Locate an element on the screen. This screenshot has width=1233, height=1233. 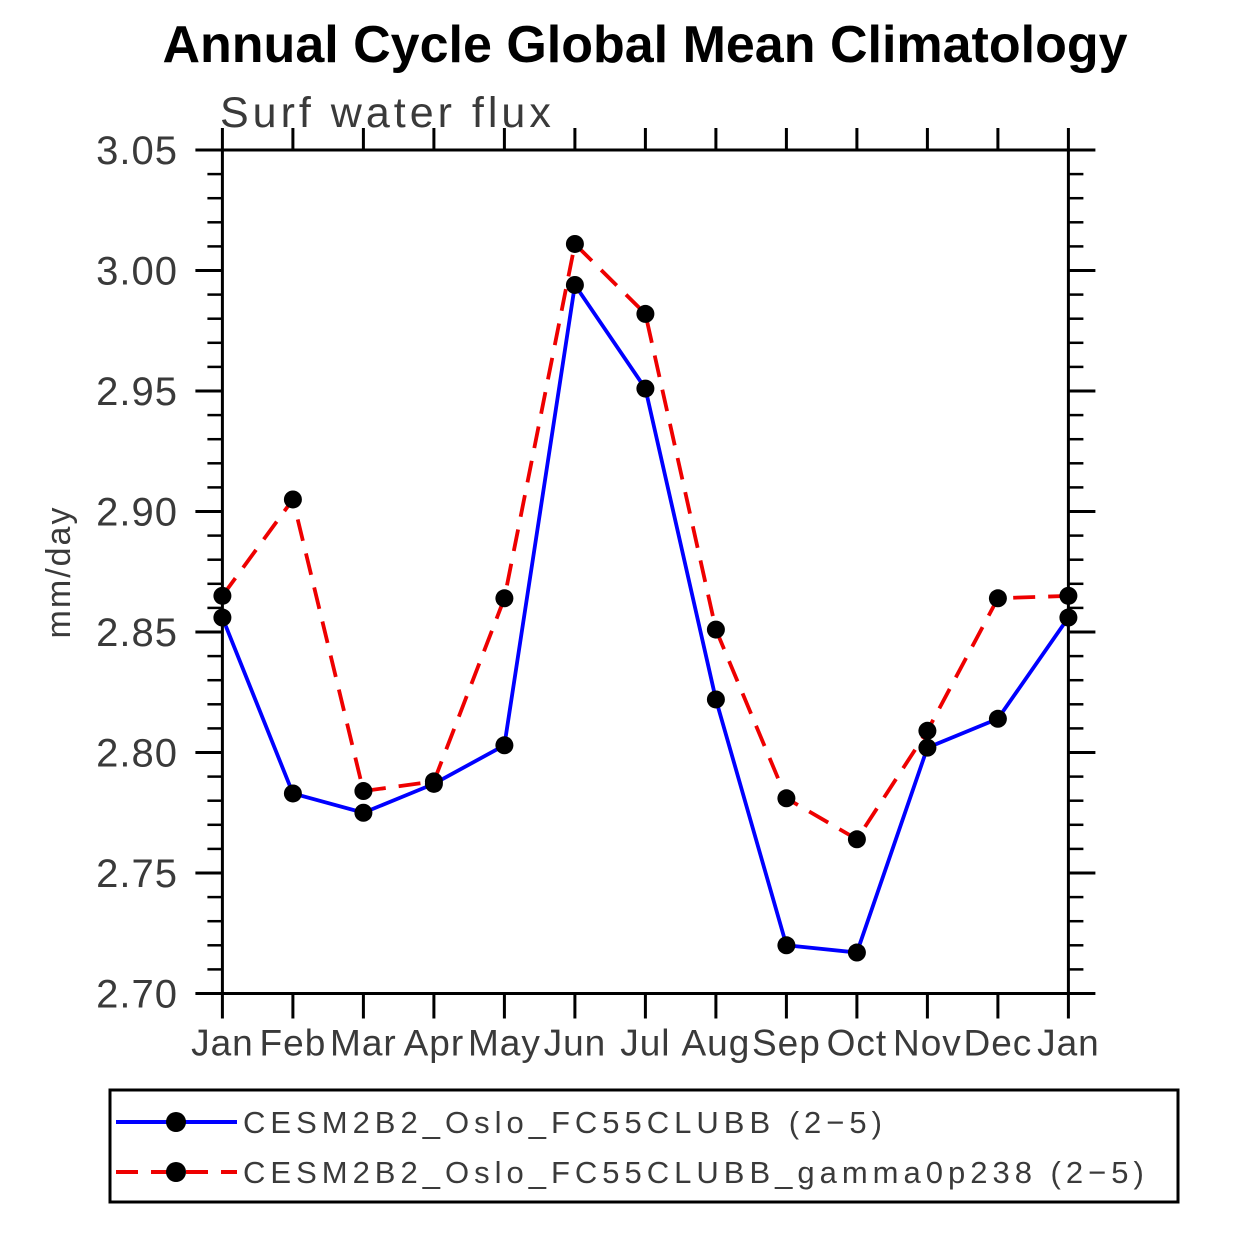
x-tick-label: Apr is located at coordinates (434, 1043).